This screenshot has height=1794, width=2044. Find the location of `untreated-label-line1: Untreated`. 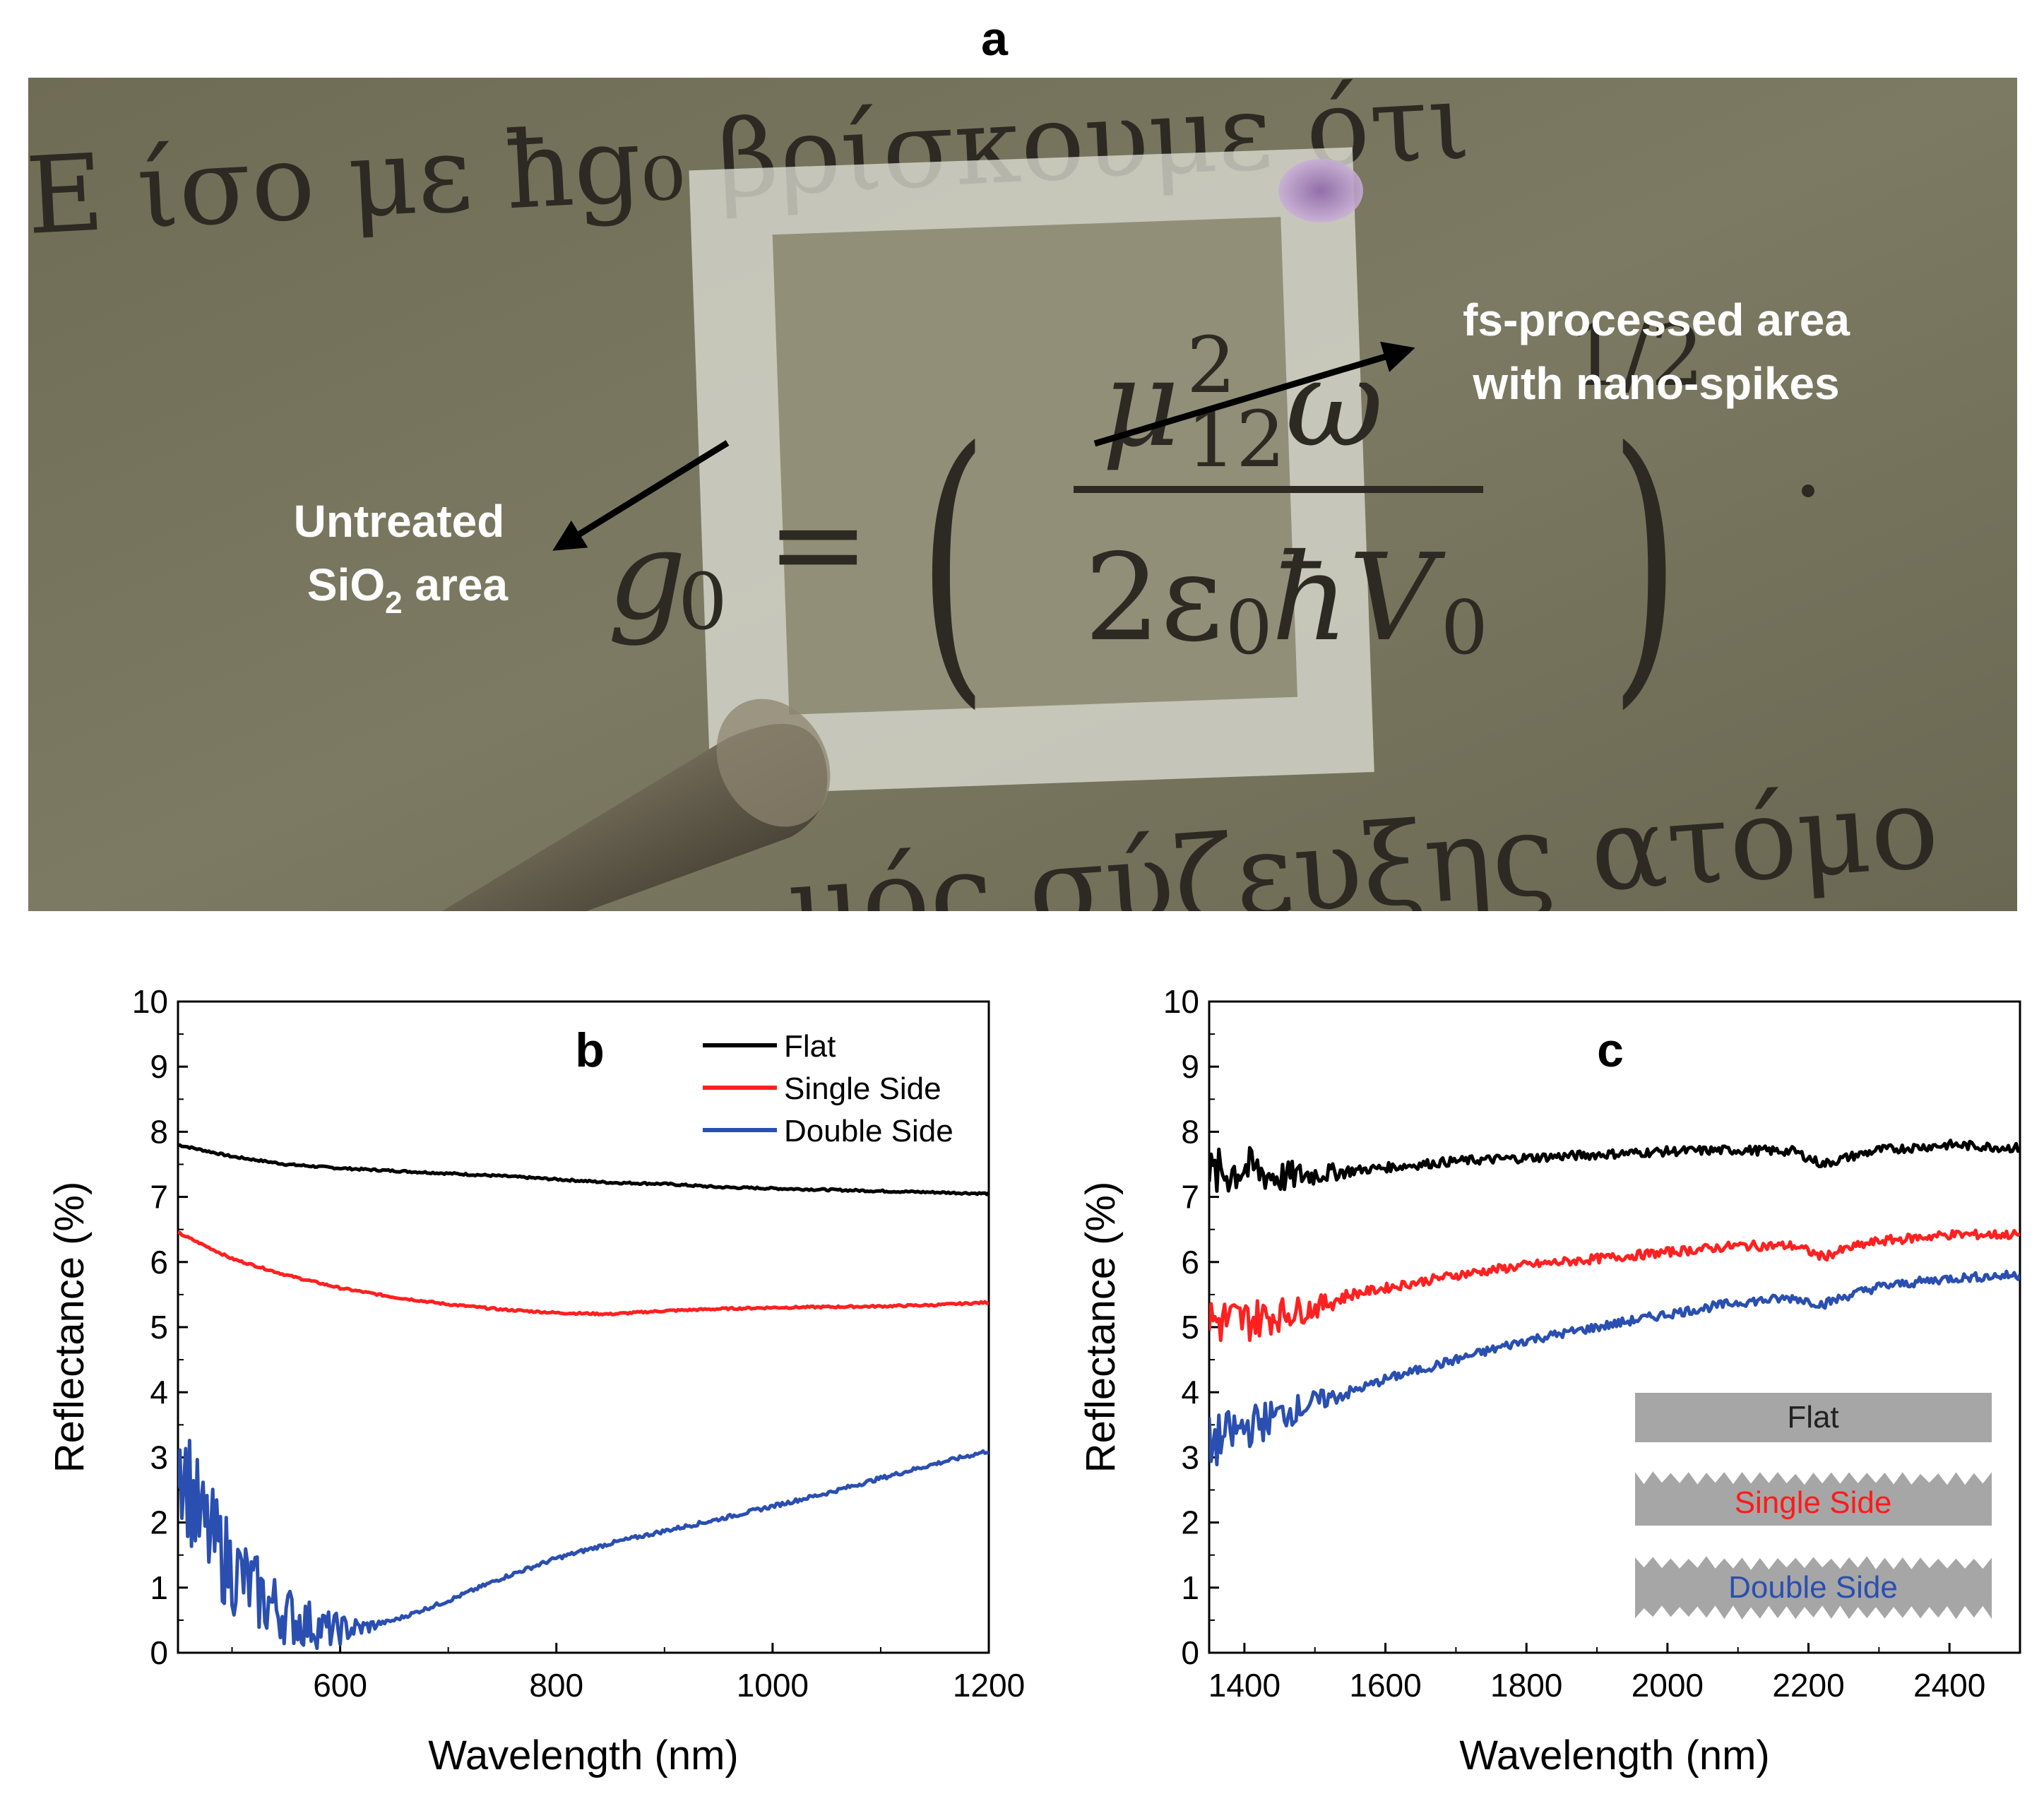

untreated-label-line1: Untreated is located at coordinates (399, 521).